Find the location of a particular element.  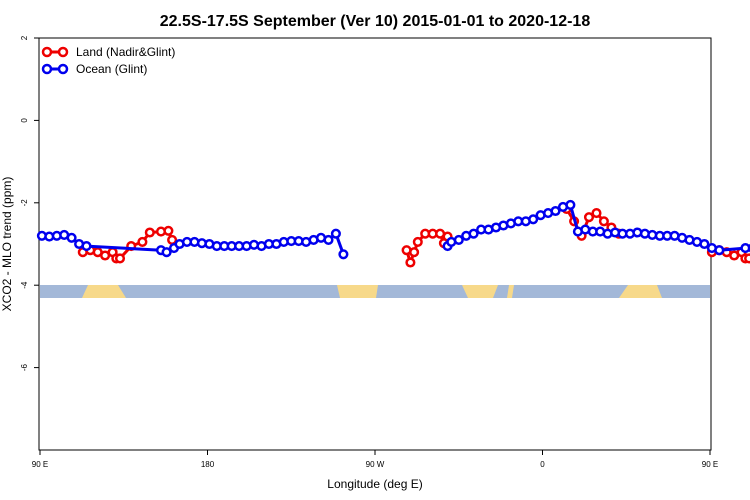

y-axis: 2 0 -2 -4 -6 is located at coordinates (29, 203).